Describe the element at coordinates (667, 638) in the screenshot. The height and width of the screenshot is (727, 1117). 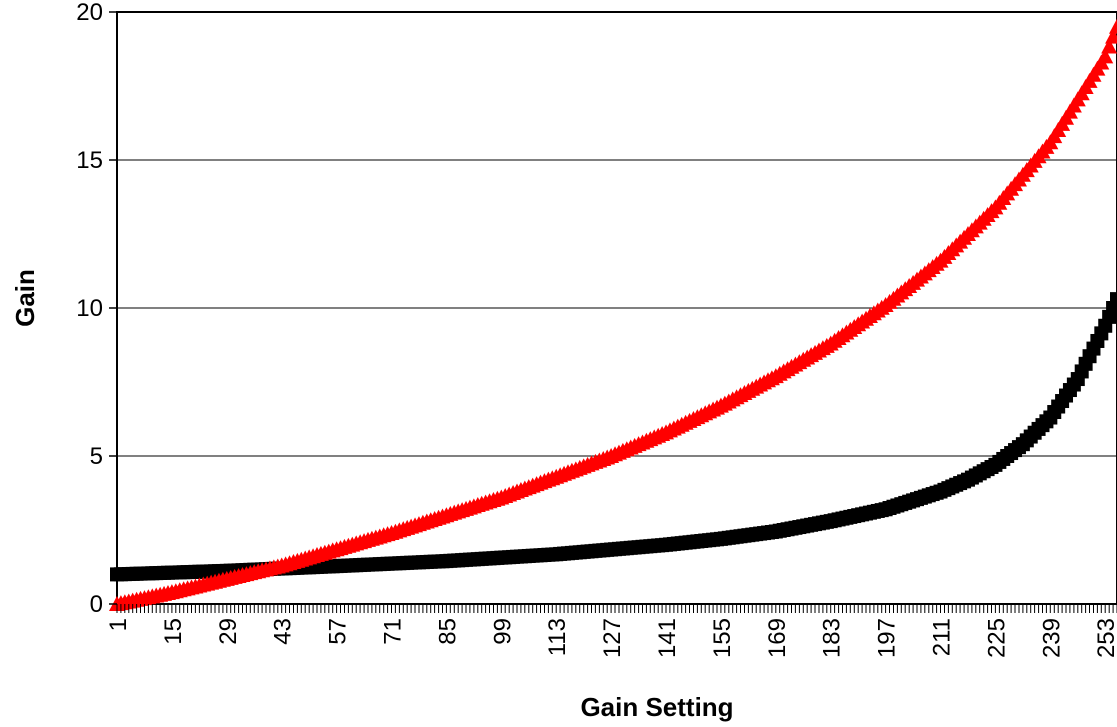
I see `x-tick-label: 141` at that location.